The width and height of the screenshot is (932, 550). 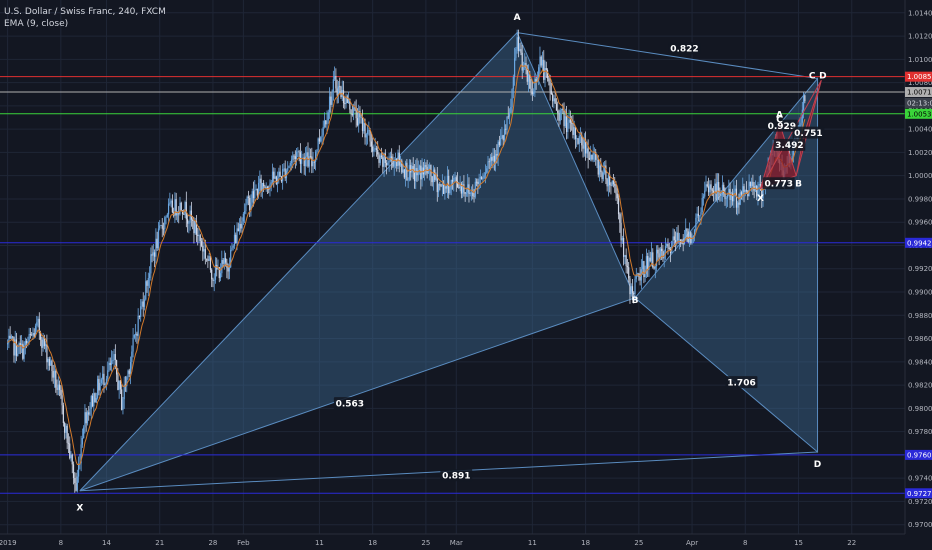 I want to click on point-label-B: B, so click(x=635, y=301).